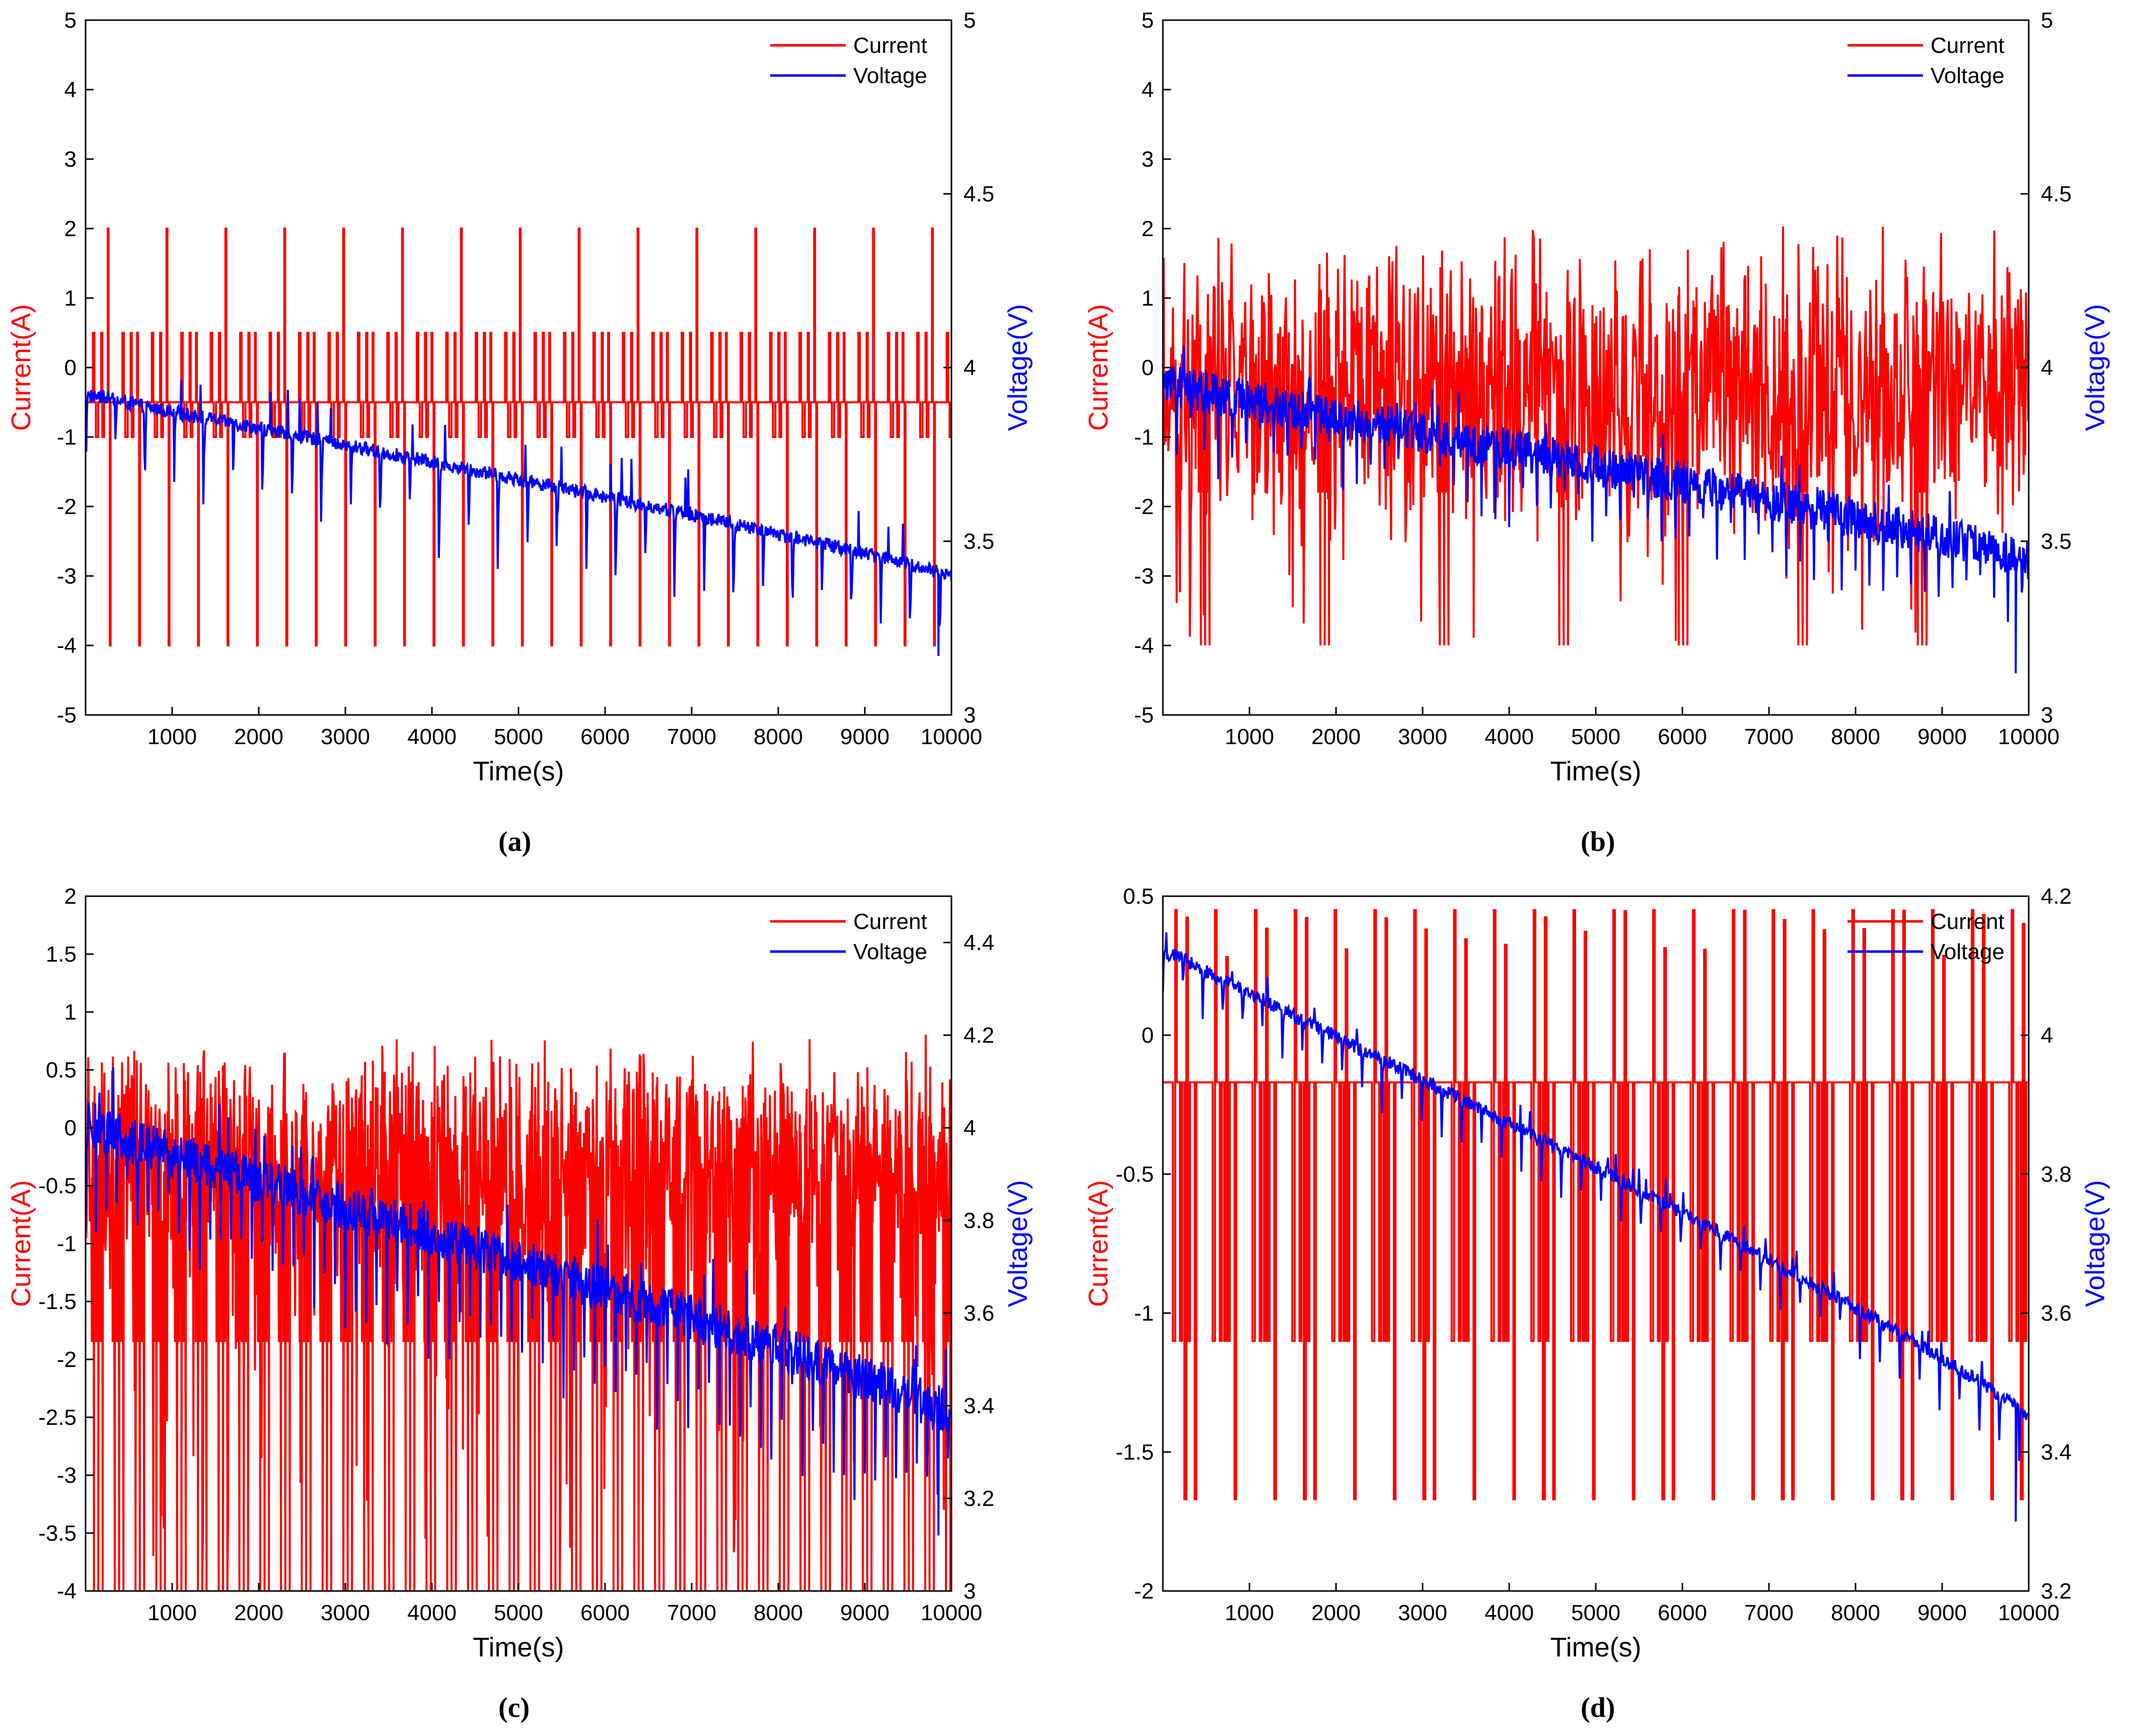  I want to click on y2-tick-label: 4.4, so click(979, 942).